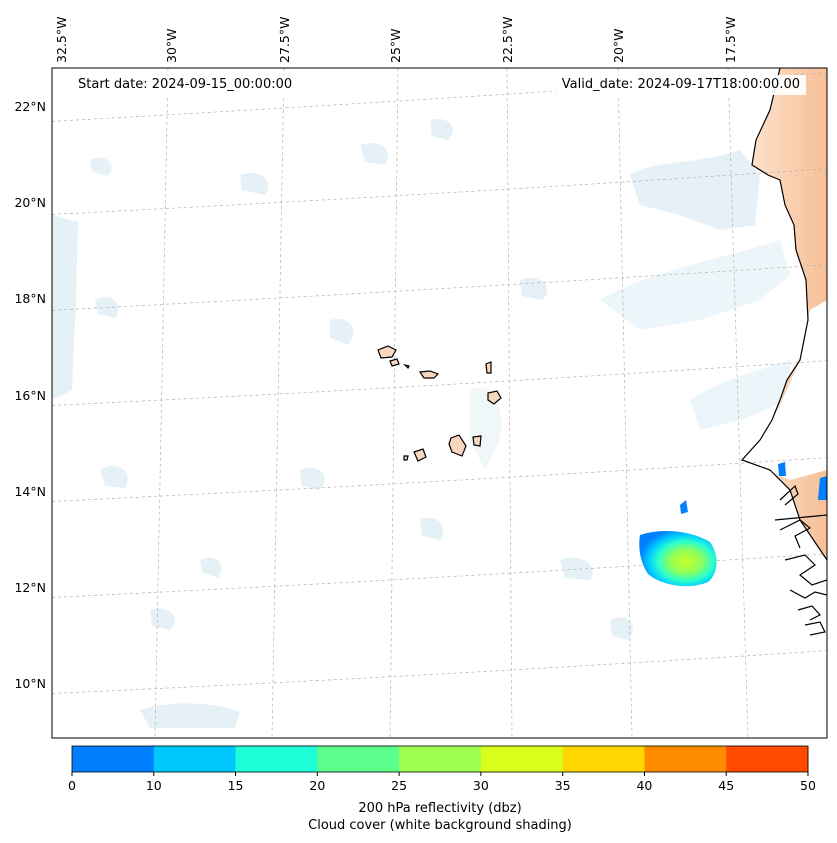 This screenshot has width=837, height=843. Describe the element at coordinates (30, 683) in the screenshot. I see `lat-label: 10°N` at that location.